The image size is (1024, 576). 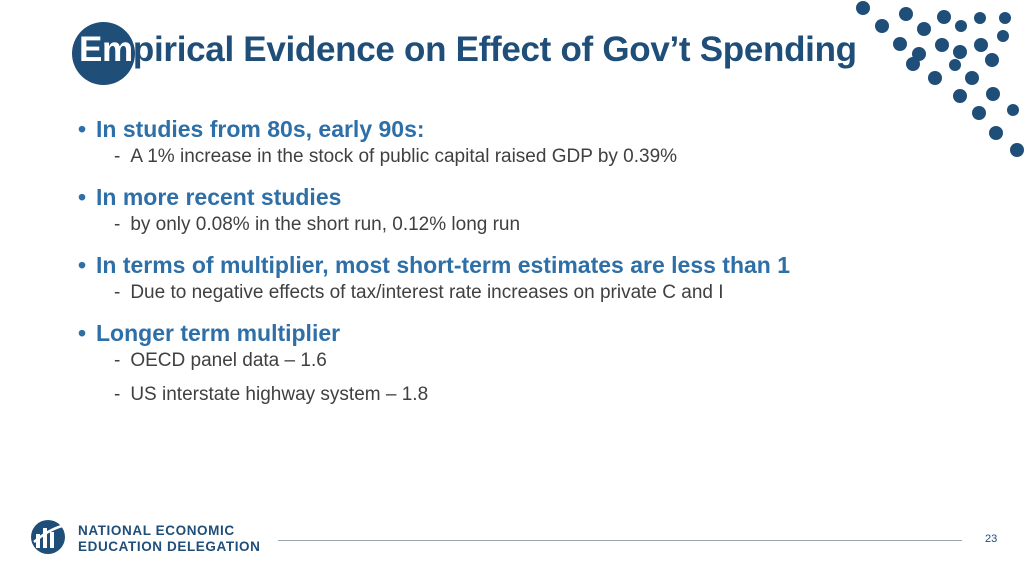 What do you see at coordinates (260, 129) in the screenshot?
I see `bullet-1-text: In studies from 80s, early 90s:` at bounding box center [260, 129].